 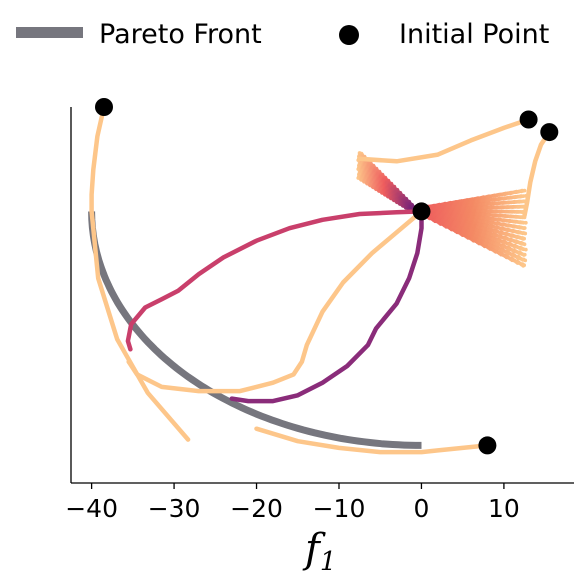 What do you see at coordinates (174, 508) in the screenshot?
I see `x-tick-label-1: −30` at bounding box center [174, 508].